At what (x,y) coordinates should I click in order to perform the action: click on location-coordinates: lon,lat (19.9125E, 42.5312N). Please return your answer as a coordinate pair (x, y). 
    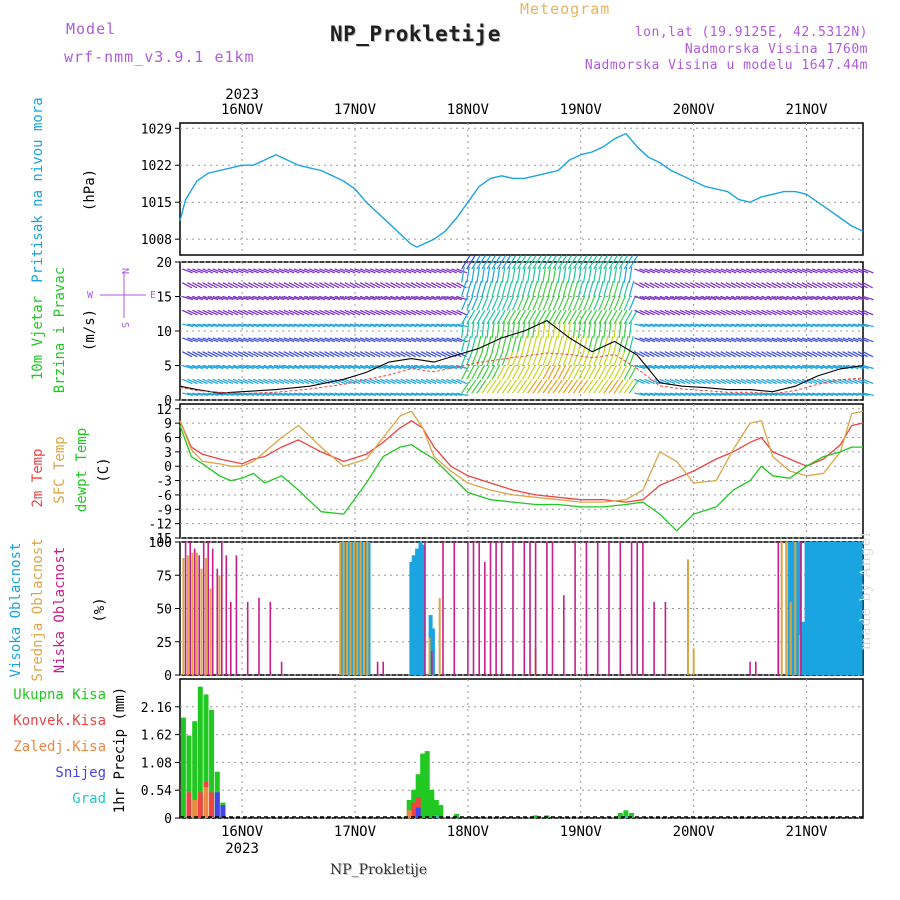
    Looking at the image, I should click on (751, 32).